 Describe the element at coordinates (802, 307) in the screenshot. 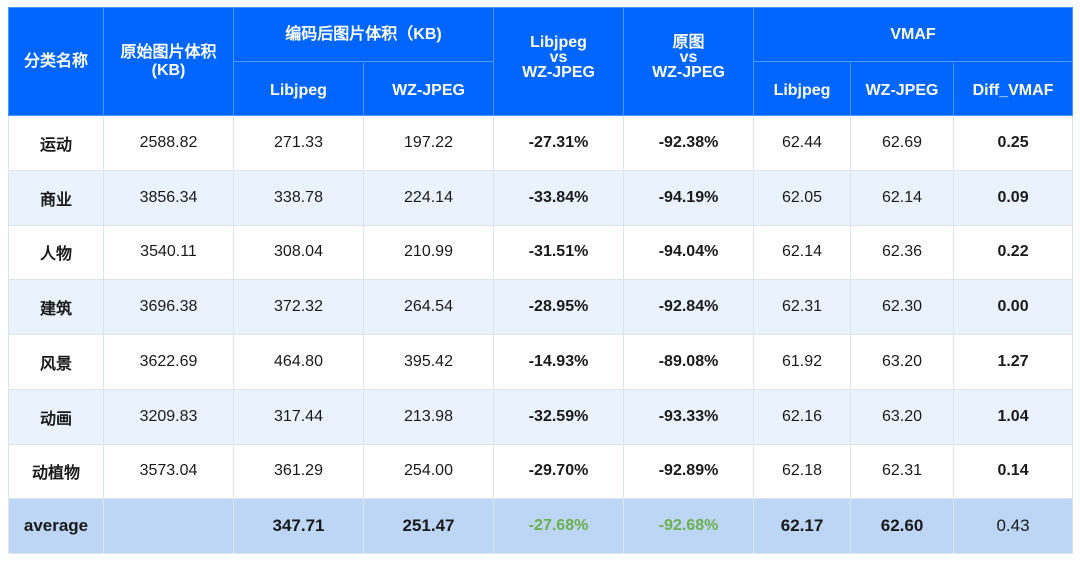

I see `cell-vmaf-libjpeg: 62.31` at that location.